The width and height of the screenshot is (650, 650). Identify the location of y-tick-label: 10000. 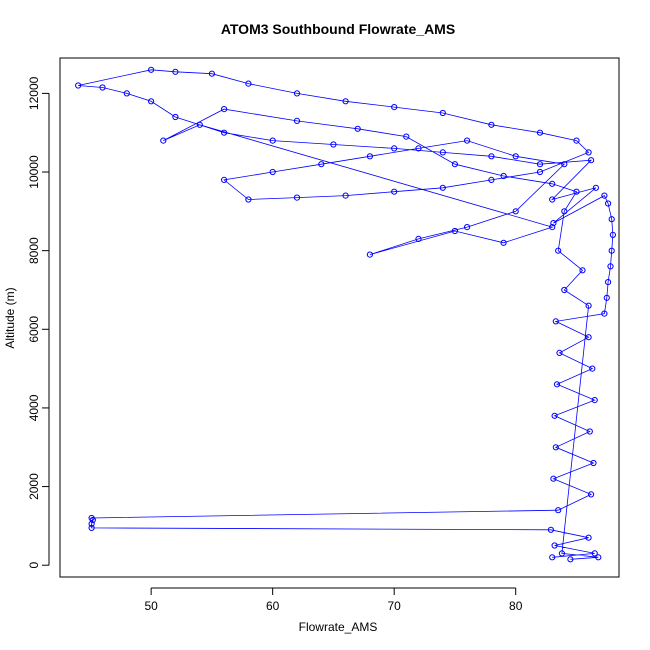
(34, 172).